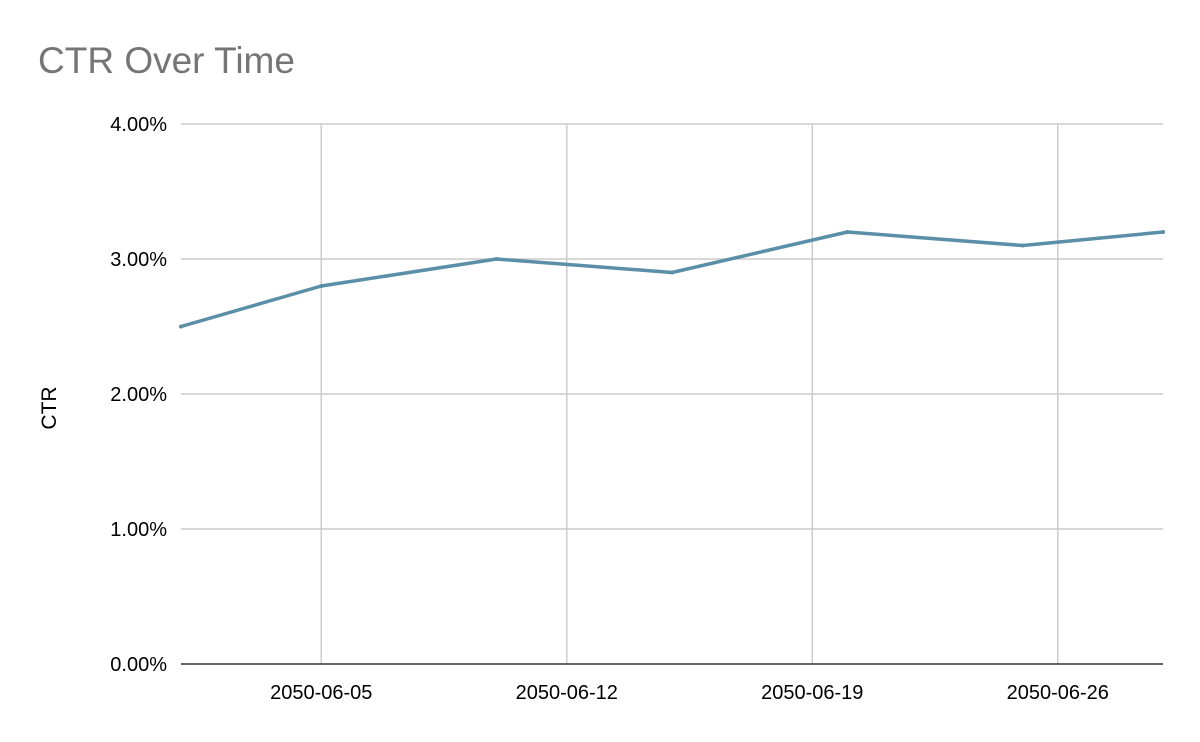 The image size is (1200, 742). I want to click on y-tick-label: 0.00%, so click(138, 665).